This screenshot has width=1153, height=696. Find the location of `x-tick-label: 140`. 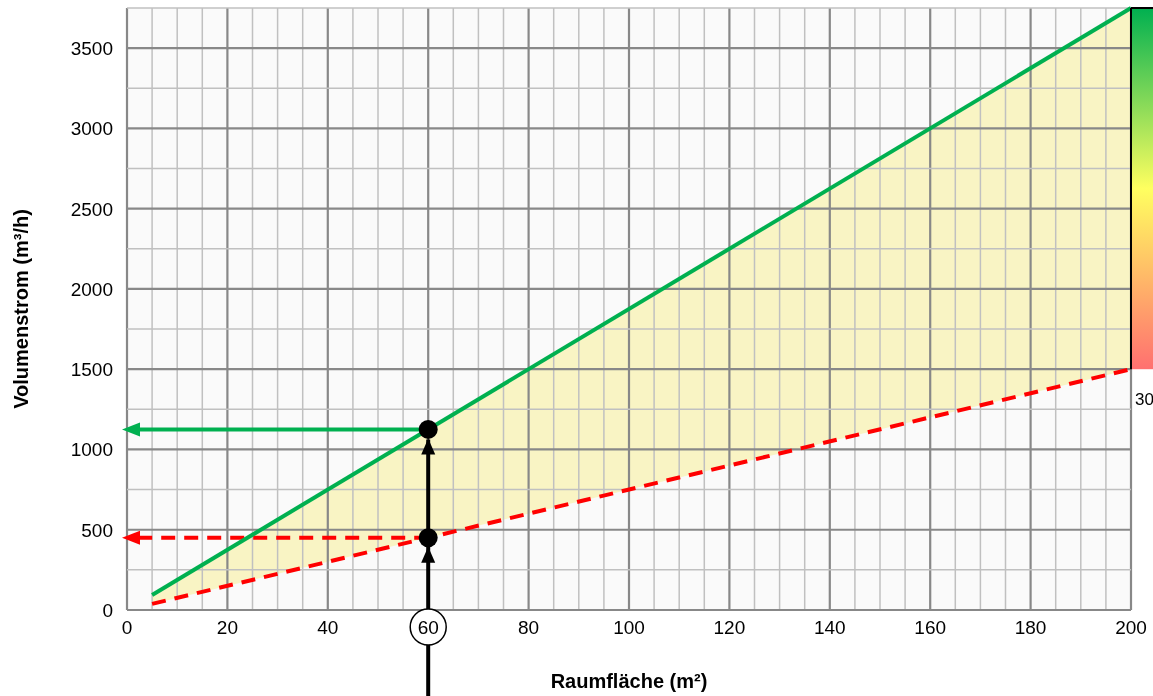

x-tick-label: 140 is located at coordinates (829, 627).